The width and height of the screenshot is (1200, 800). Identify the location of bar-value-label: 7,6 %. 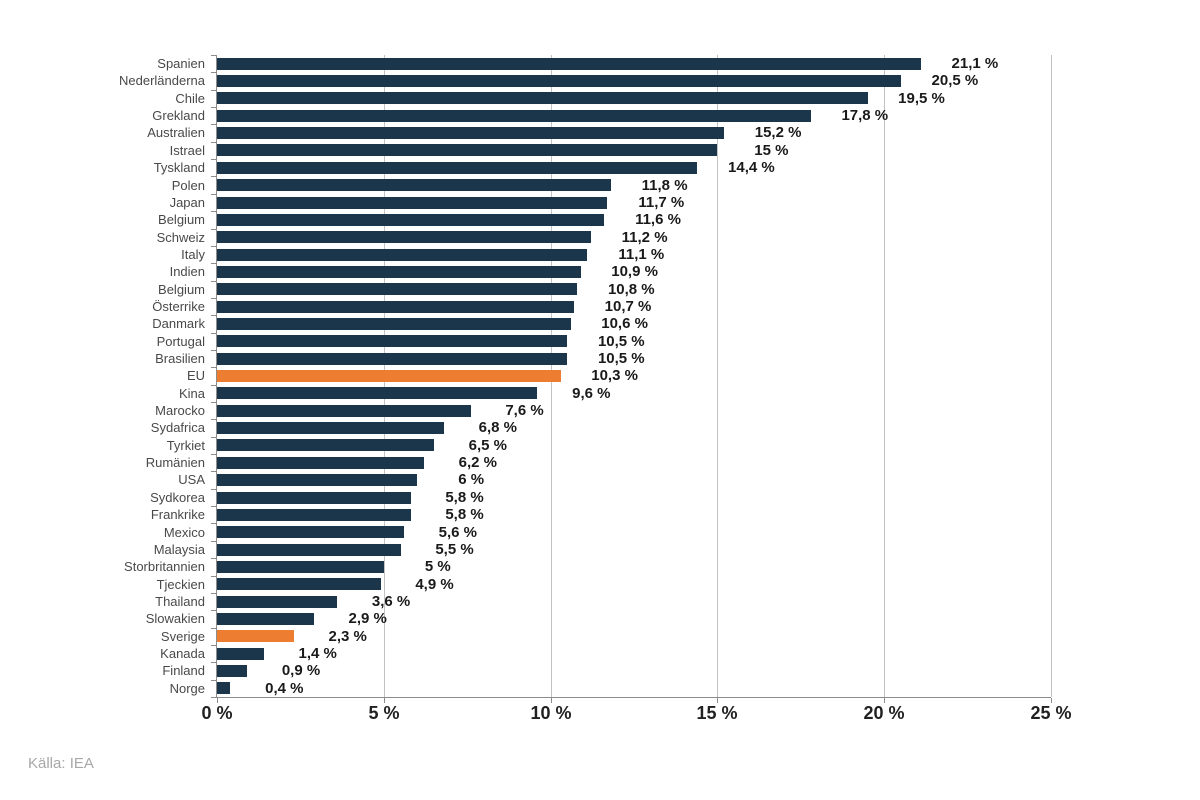
(524, 410).